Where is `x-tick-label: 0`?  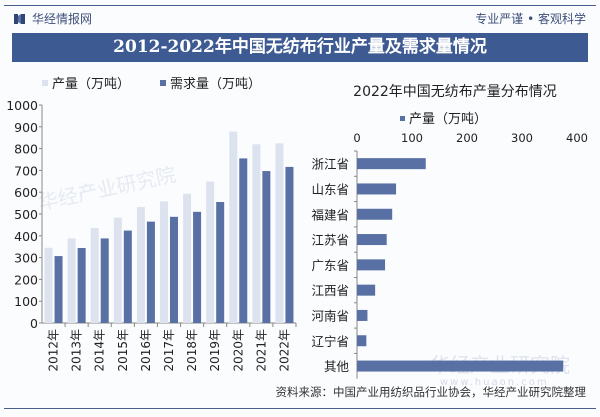 x-tick-label: 0 is located at coordinates (356, 138).